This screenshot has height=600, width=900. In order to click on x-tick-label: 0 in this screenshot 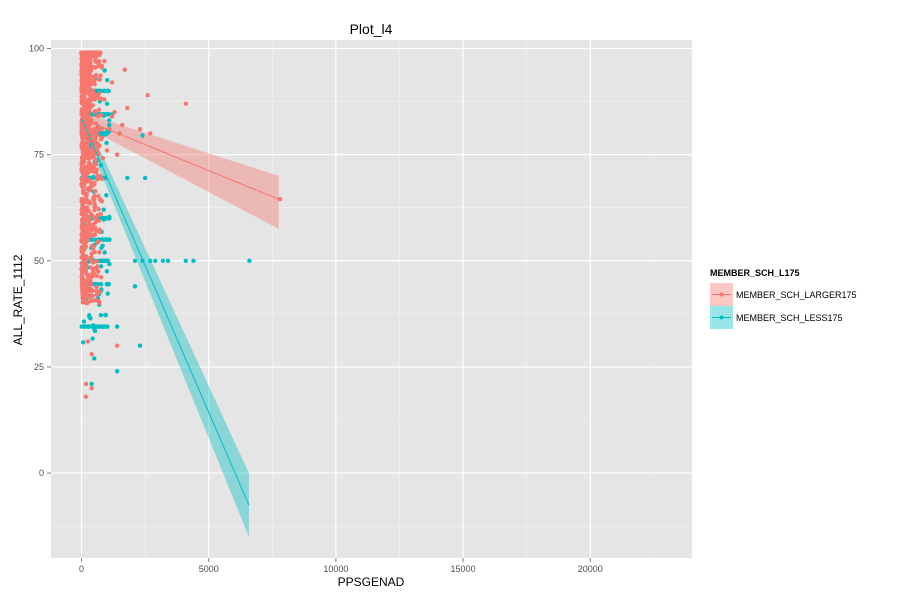, I will do `click(81, 569)`.